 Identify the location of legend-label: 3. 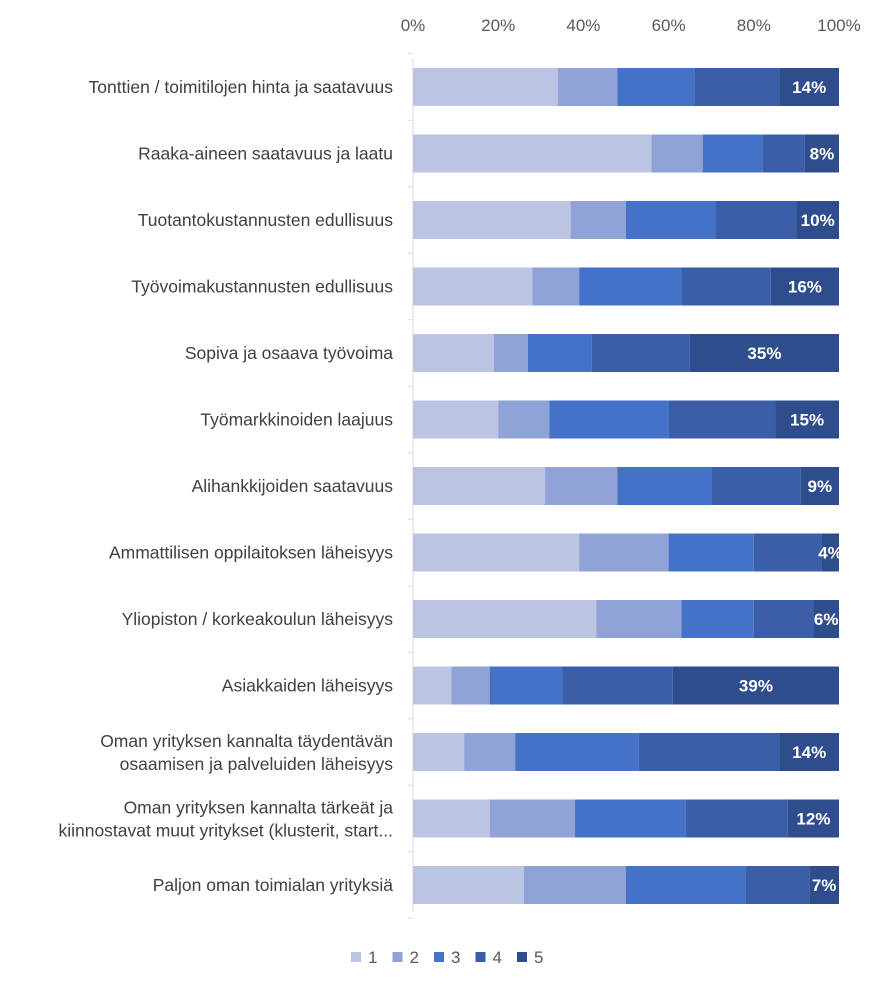
(455, 957).